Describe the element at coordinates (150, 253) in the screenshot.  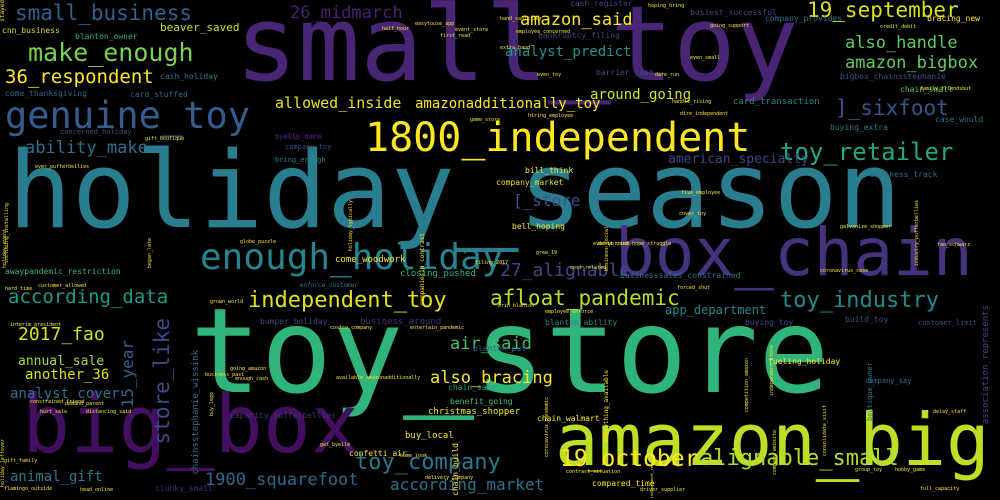
I see `cloud-word: began_late` at that location.